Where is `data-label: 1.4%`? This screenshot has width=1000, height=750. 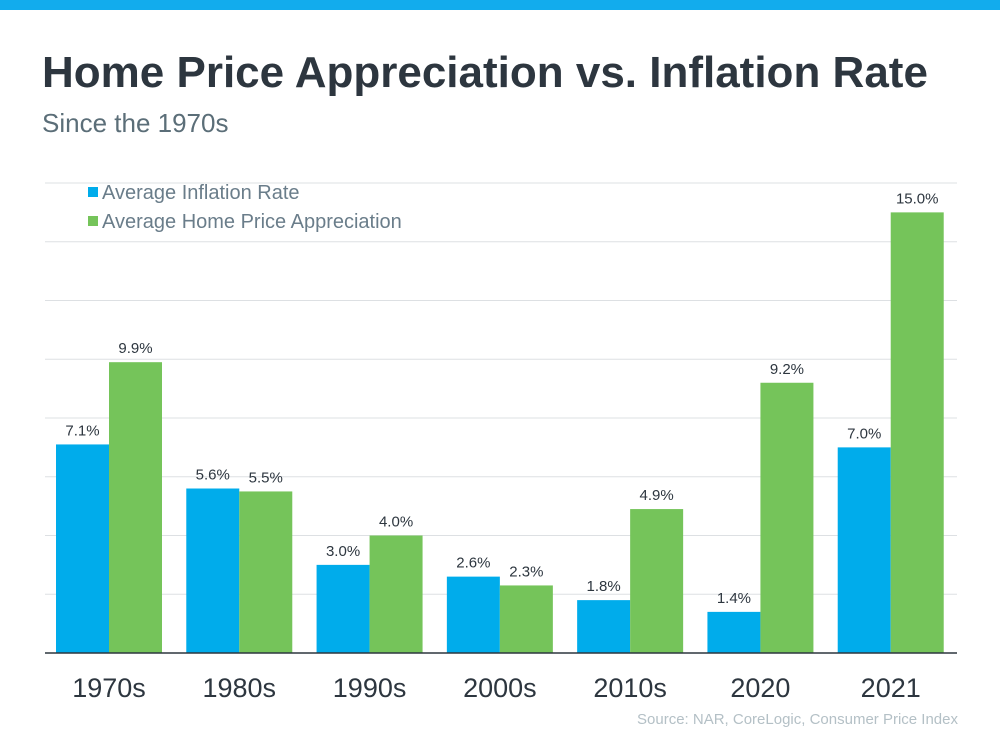
data-label: 1.4% is located at coordinates (734, 598).